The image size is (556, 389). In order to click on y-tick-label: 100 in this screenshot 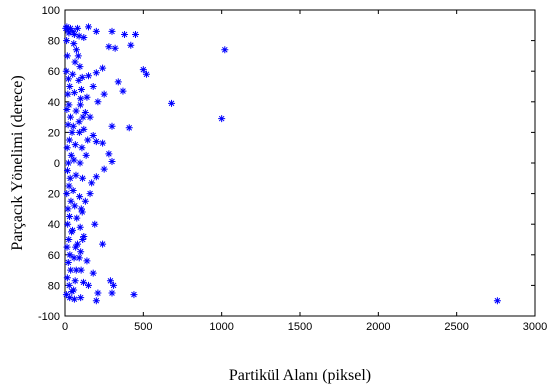, I will do `click(51, 11)`.